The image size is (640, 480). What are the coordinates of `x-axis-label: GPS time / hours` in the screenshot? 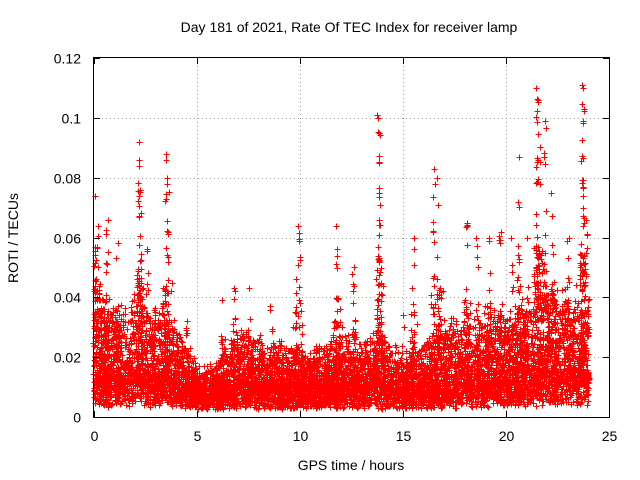 It's located at (351, 465).